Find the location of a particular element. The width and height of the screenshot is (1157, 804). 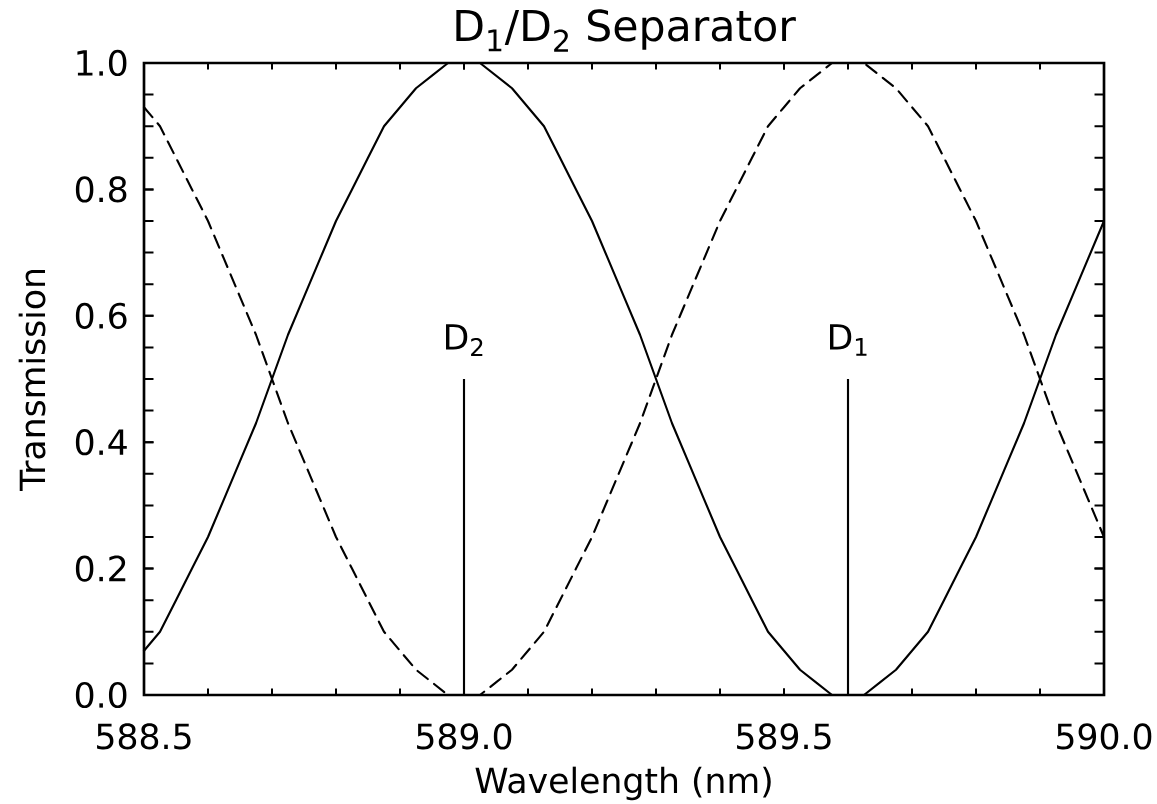

x-axis-title: Wavelength (nm) is located at coordinates (623, 783).